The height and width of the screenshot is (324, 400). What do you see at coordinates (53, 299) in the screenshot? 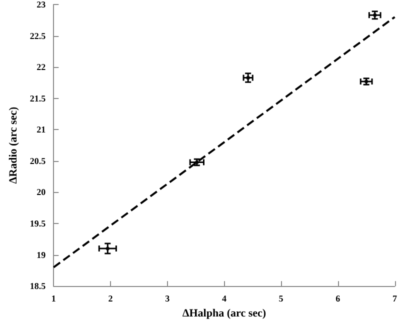
I see `x-tick-label: 1` at bounding box center [53, 299].